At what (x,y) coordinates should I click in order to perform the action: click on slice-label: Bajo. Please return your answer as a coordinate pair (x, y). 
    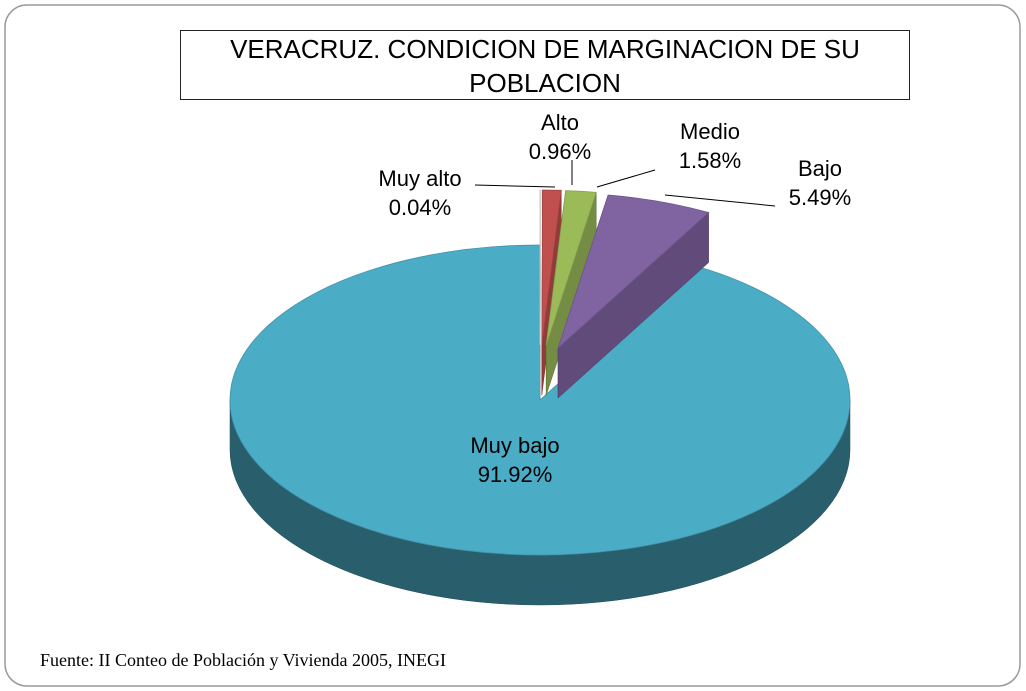
    Looking at the image, I should click on (820, 168).